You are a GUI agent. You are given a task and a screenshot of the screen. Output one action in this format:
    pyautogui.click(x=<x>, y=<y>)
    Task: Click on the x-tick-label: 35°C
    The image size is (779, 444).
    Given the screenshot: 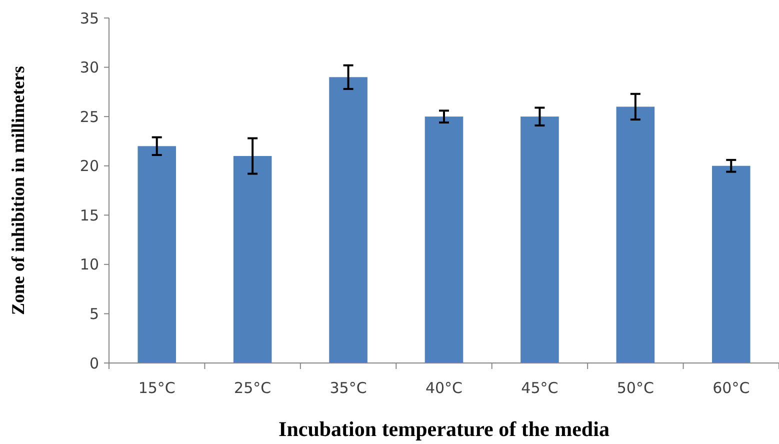 What is the action you would take?
    pyautogui.click(x=348, y=388)
    